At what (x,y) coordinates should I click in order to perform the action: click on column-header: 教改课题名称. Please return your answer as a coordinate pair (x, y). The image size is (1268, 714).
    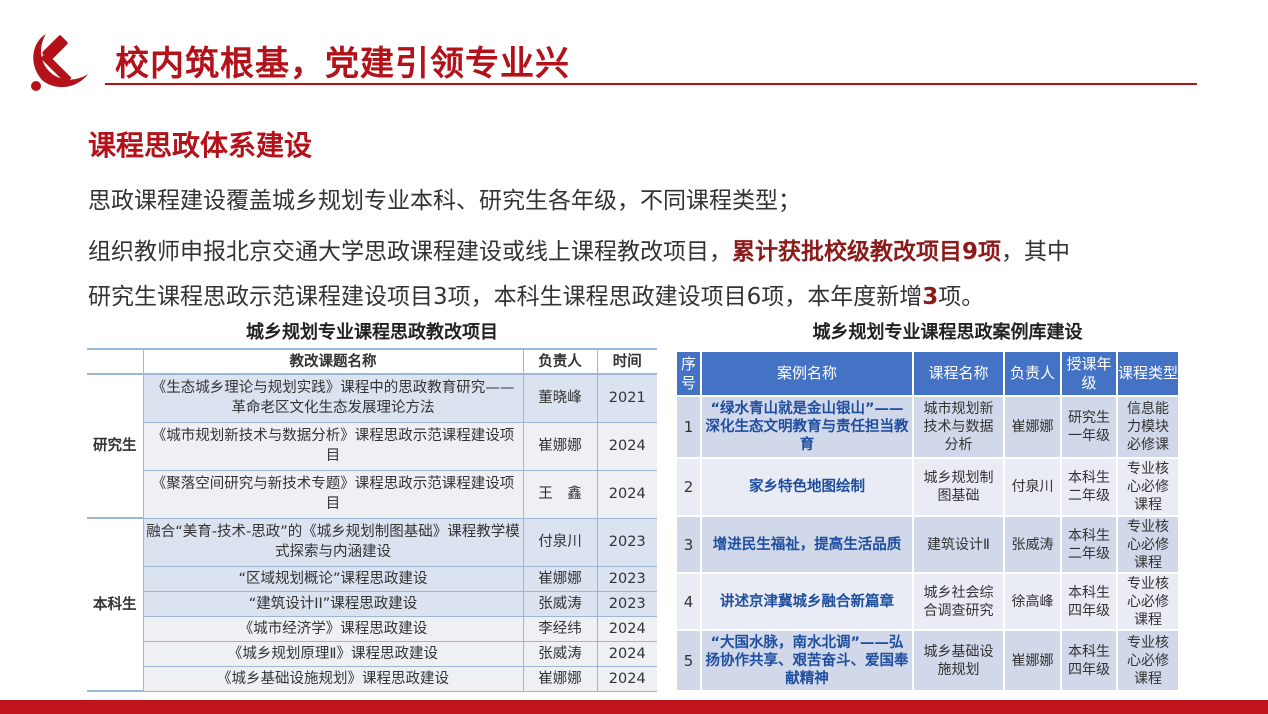
    Looking at the image, I should click on (332, 361).